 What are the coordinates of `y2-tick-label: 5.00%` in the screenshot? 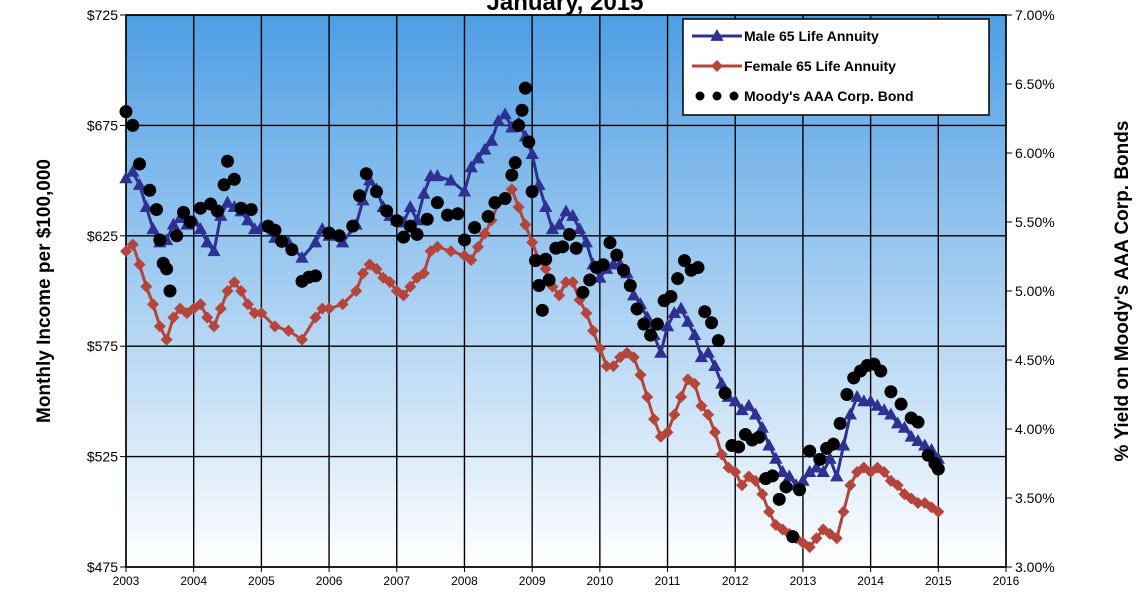 It's located at (1035, 291).